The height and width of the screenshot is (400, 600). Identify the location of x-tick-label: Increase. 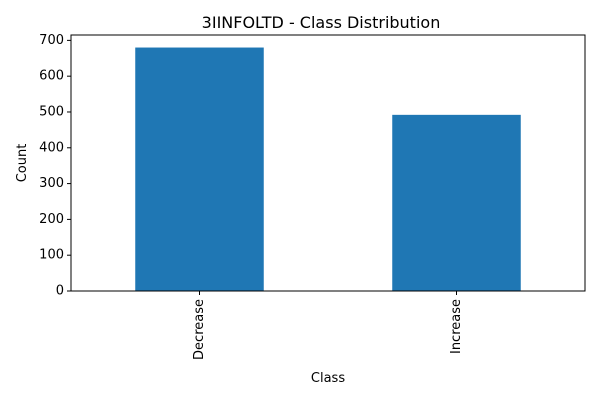
(456, 326).